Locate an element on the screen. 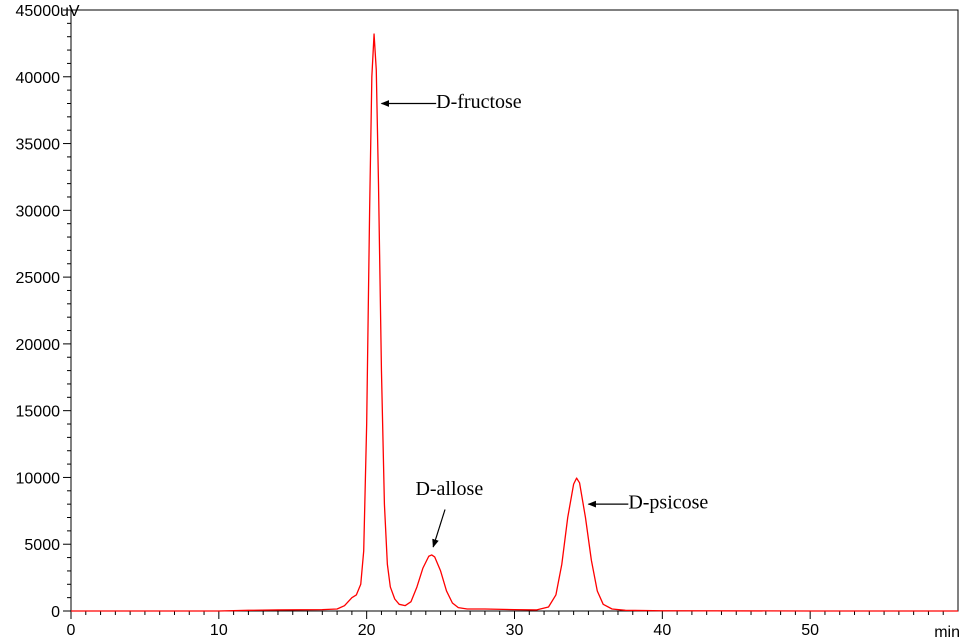 The height and width of the screenshot is (644, 963). y-tick-label: 20000 is located at coordinates (38, 345).